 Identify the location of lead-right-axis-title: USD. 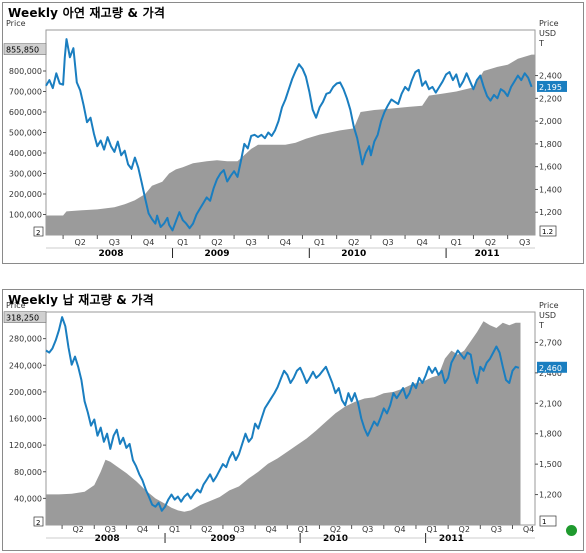
(547, 315).